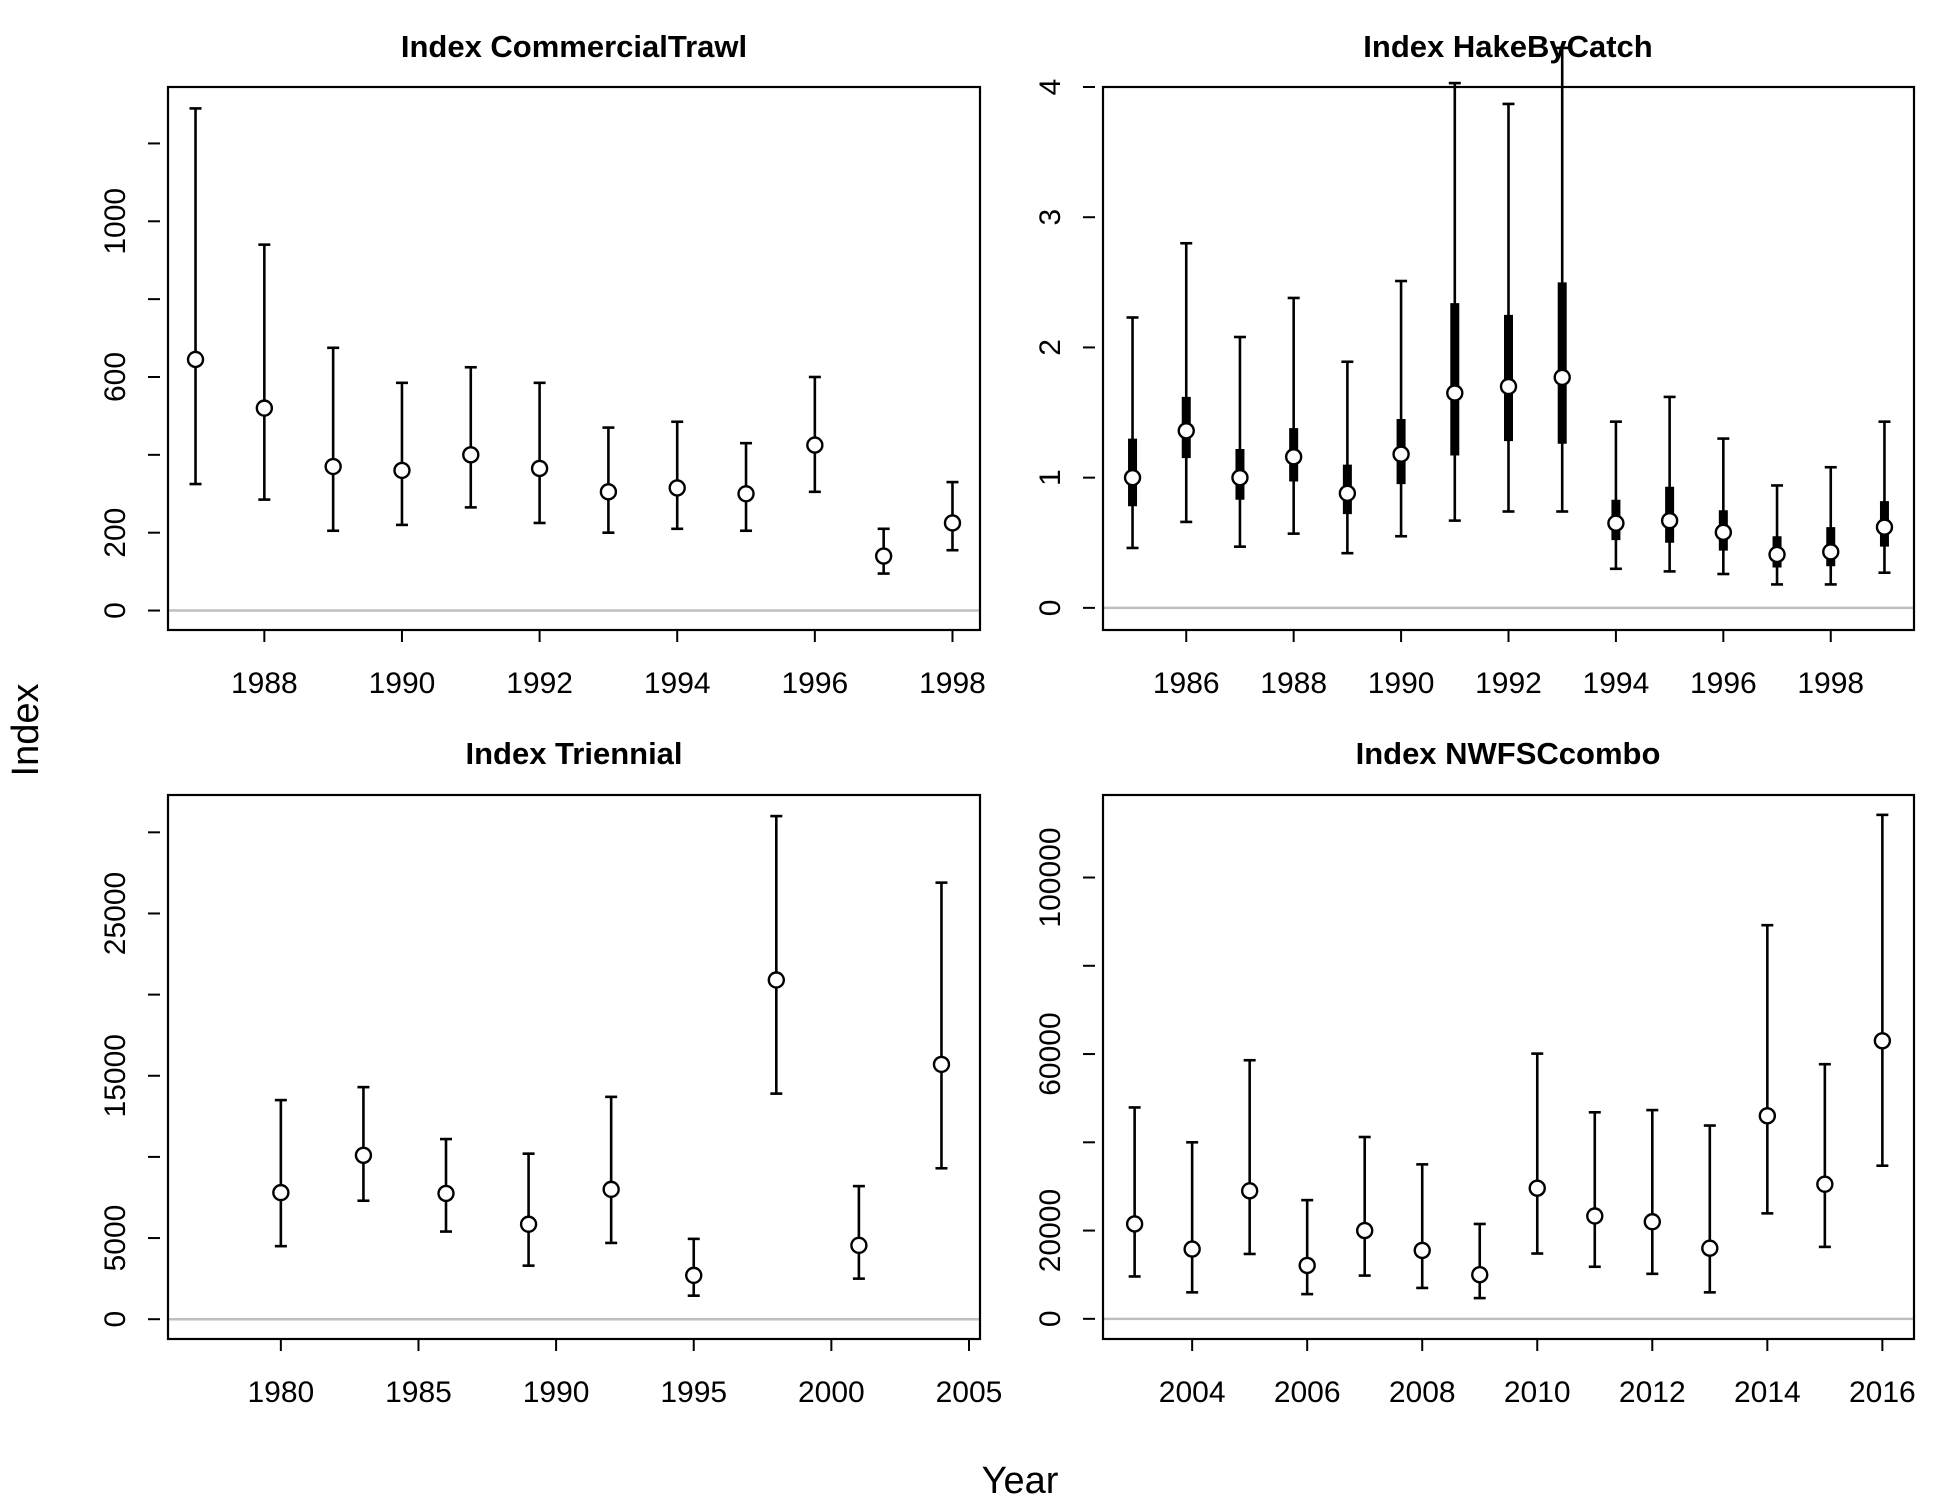  I want to click on y-tick-label: 1000, so click(115, 221).